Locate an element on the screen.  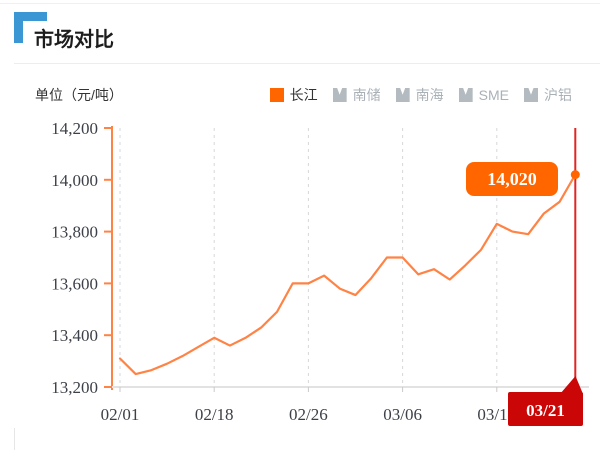
legend-item-label: 长江 is located at coordinates (303, 95).